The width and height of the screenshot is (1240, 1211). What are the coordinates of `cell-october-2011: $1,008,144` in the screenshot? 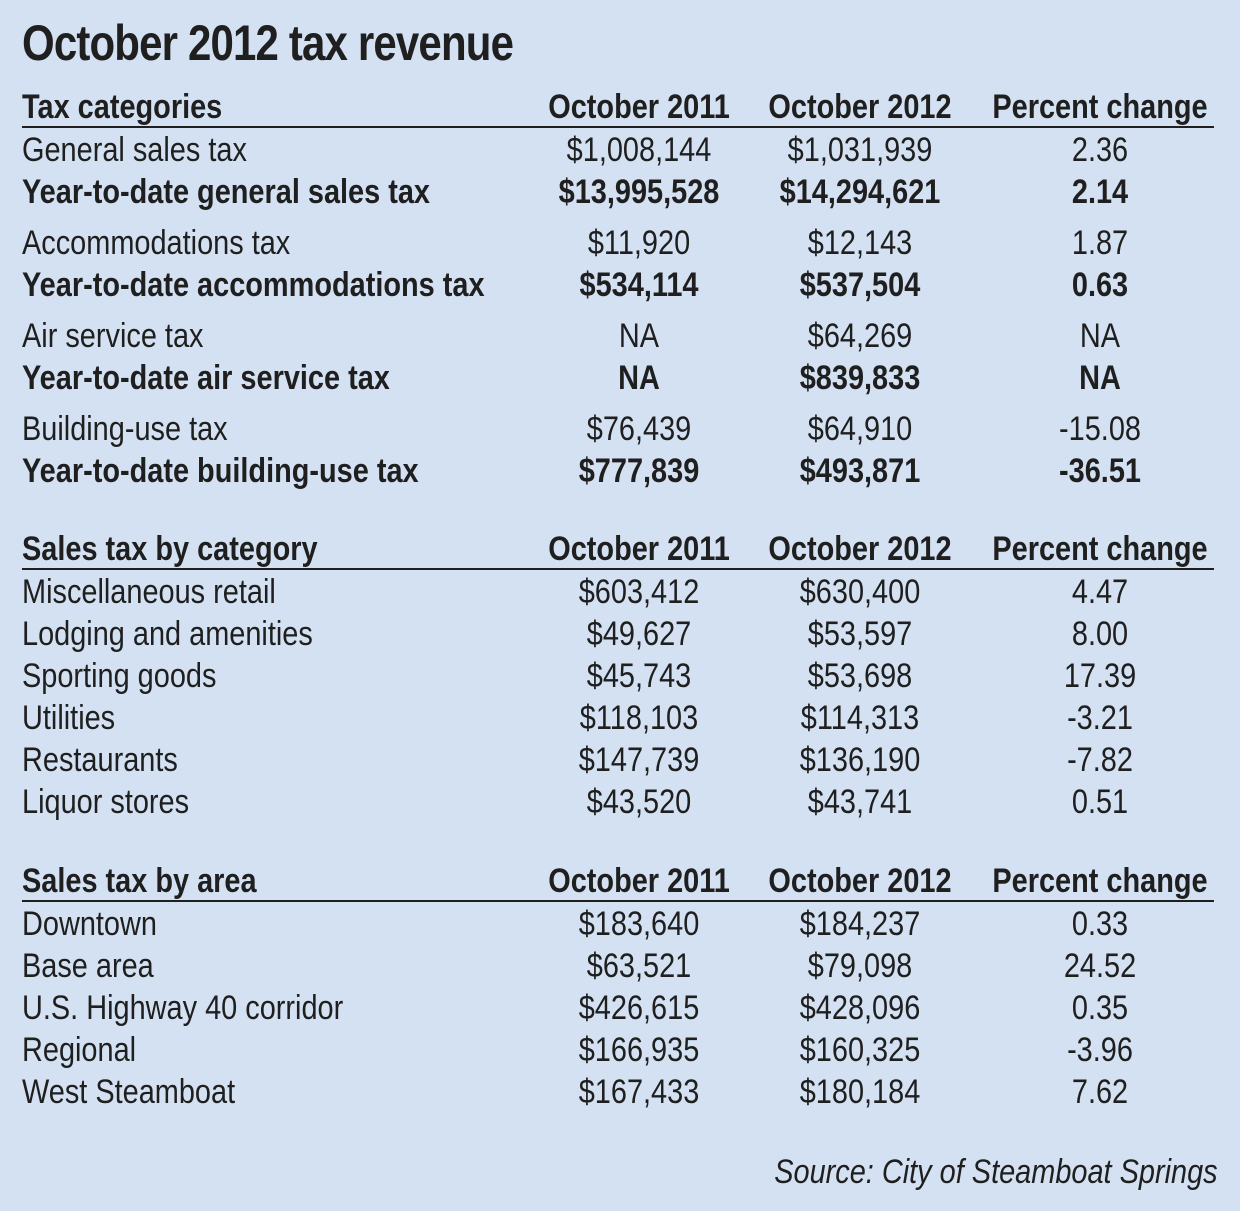 It's located at (639, 150).